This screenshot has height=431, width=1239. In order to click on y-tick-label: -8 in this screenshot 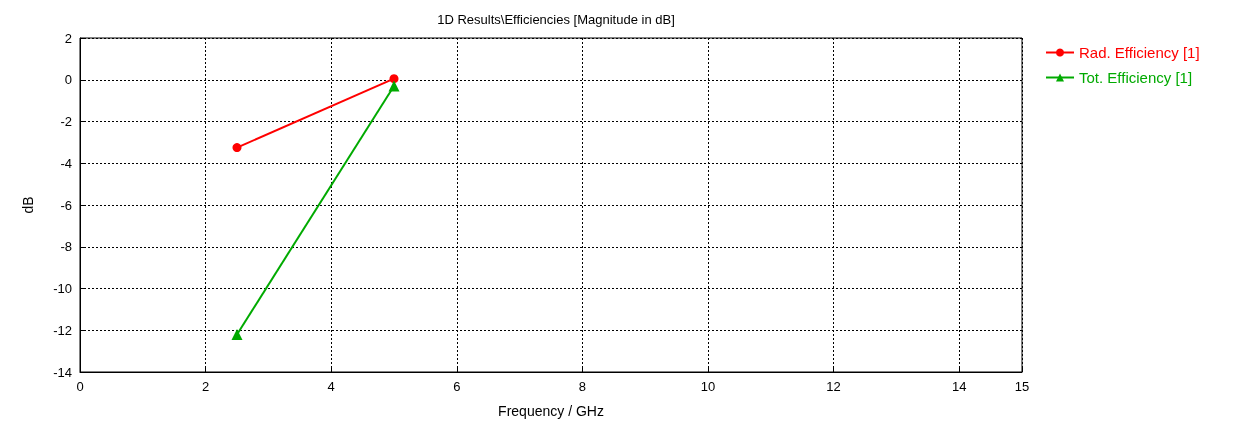, I will do `click(66, 247)`.